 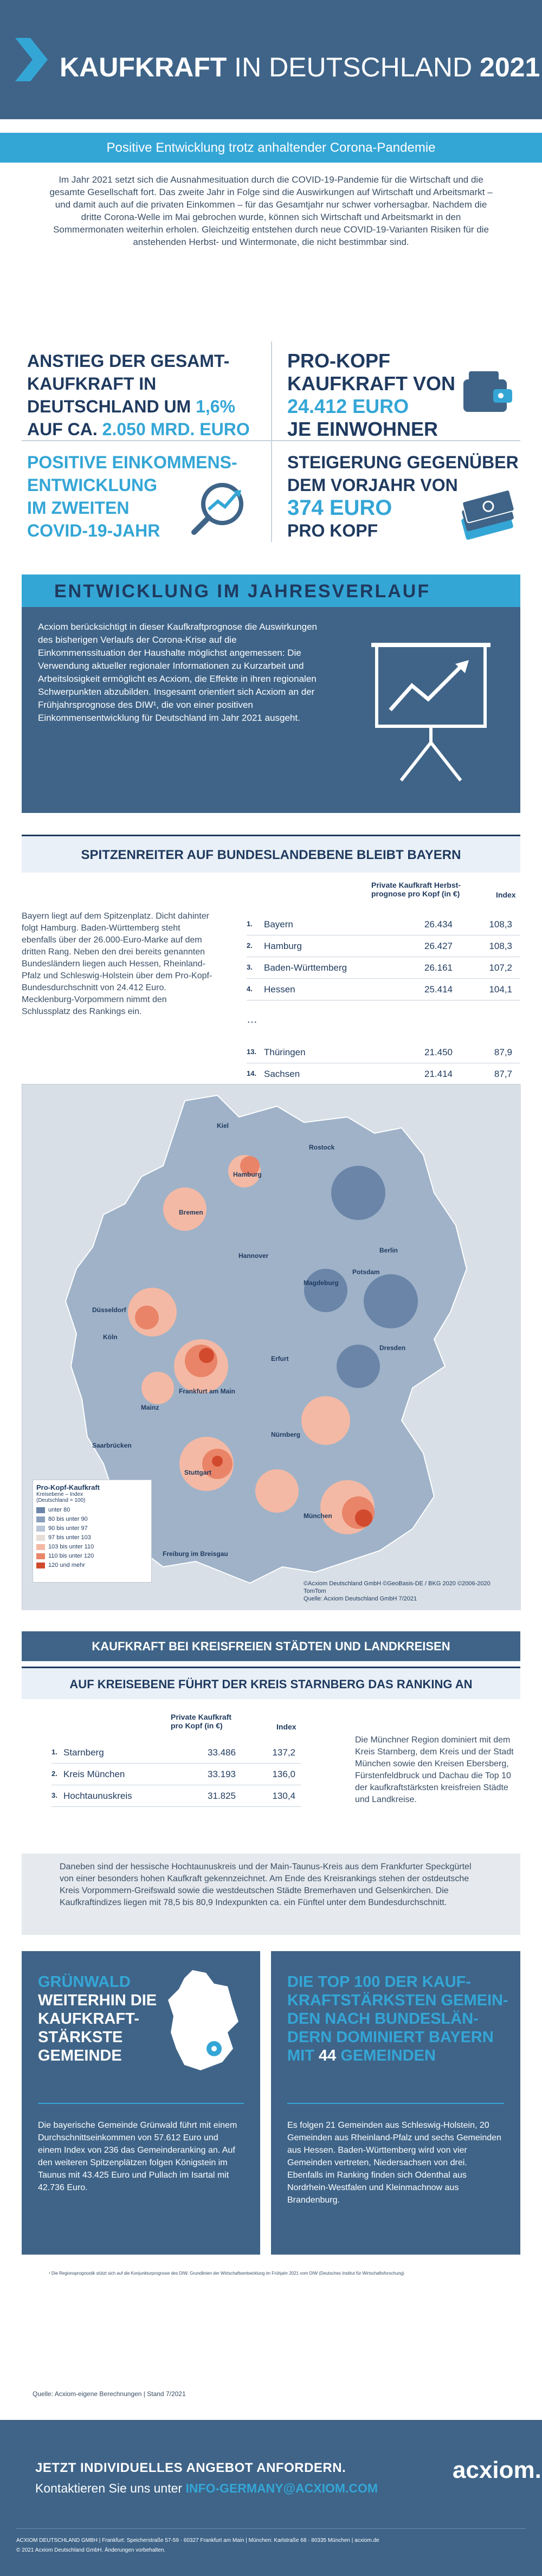 What do you see at coordinates (98, 1796) in the screenshot?
I see `cell-name: Hochtaunuskreis` at bounding box center [98, 1796].